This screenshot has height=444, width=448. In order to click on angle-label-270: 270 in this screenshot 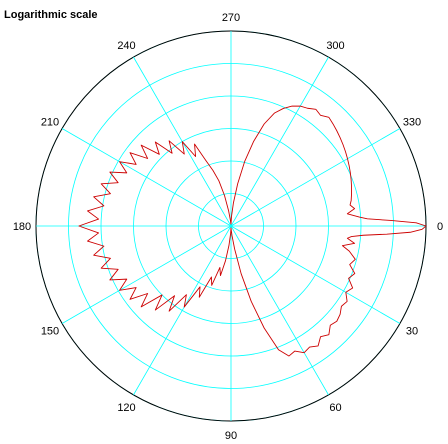, I will do `click(231, 18)`.